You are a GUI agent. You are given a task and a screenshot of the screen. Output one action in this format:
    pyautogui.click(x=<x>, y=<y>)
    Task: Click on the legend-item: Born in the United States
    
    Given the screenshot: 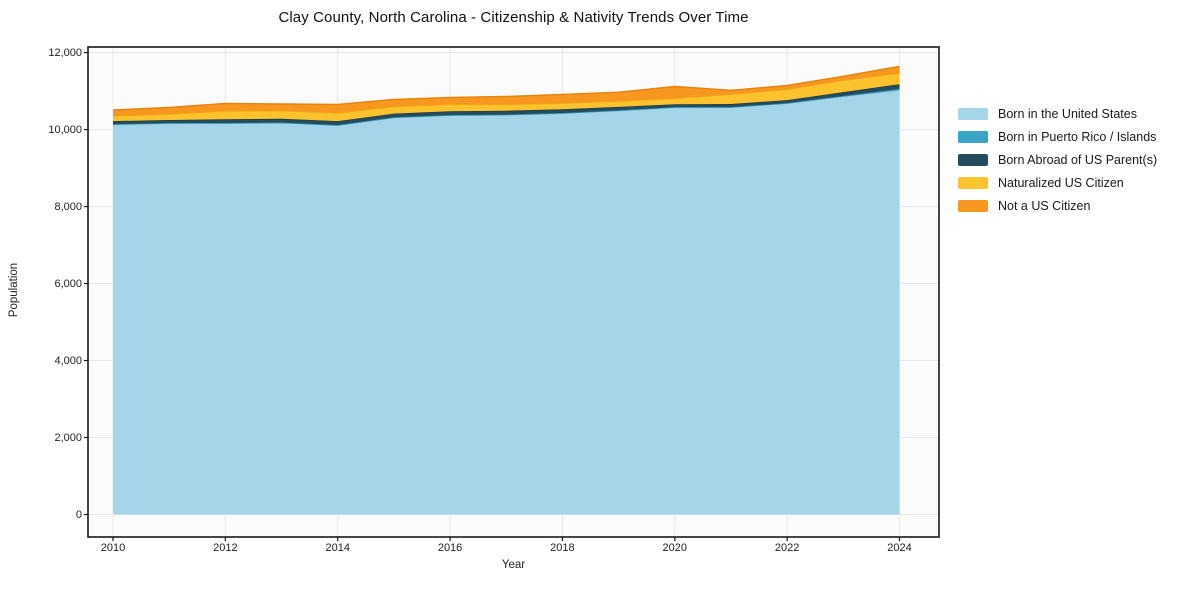 What is the action you would take?
    pyautogui.click(x=1057, y=113)
    